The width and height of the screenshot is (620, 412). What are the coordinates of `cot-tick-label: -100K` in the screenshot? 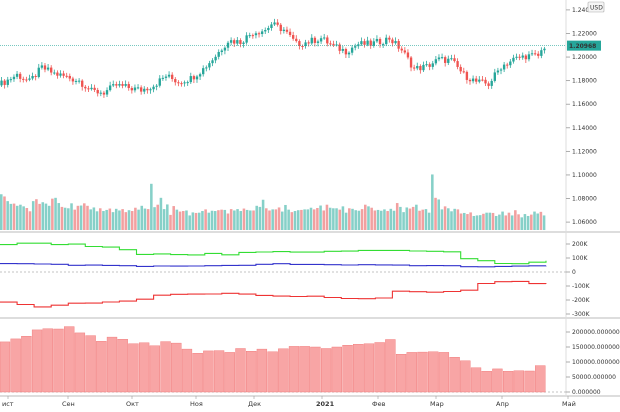 It's located at (581, 286).